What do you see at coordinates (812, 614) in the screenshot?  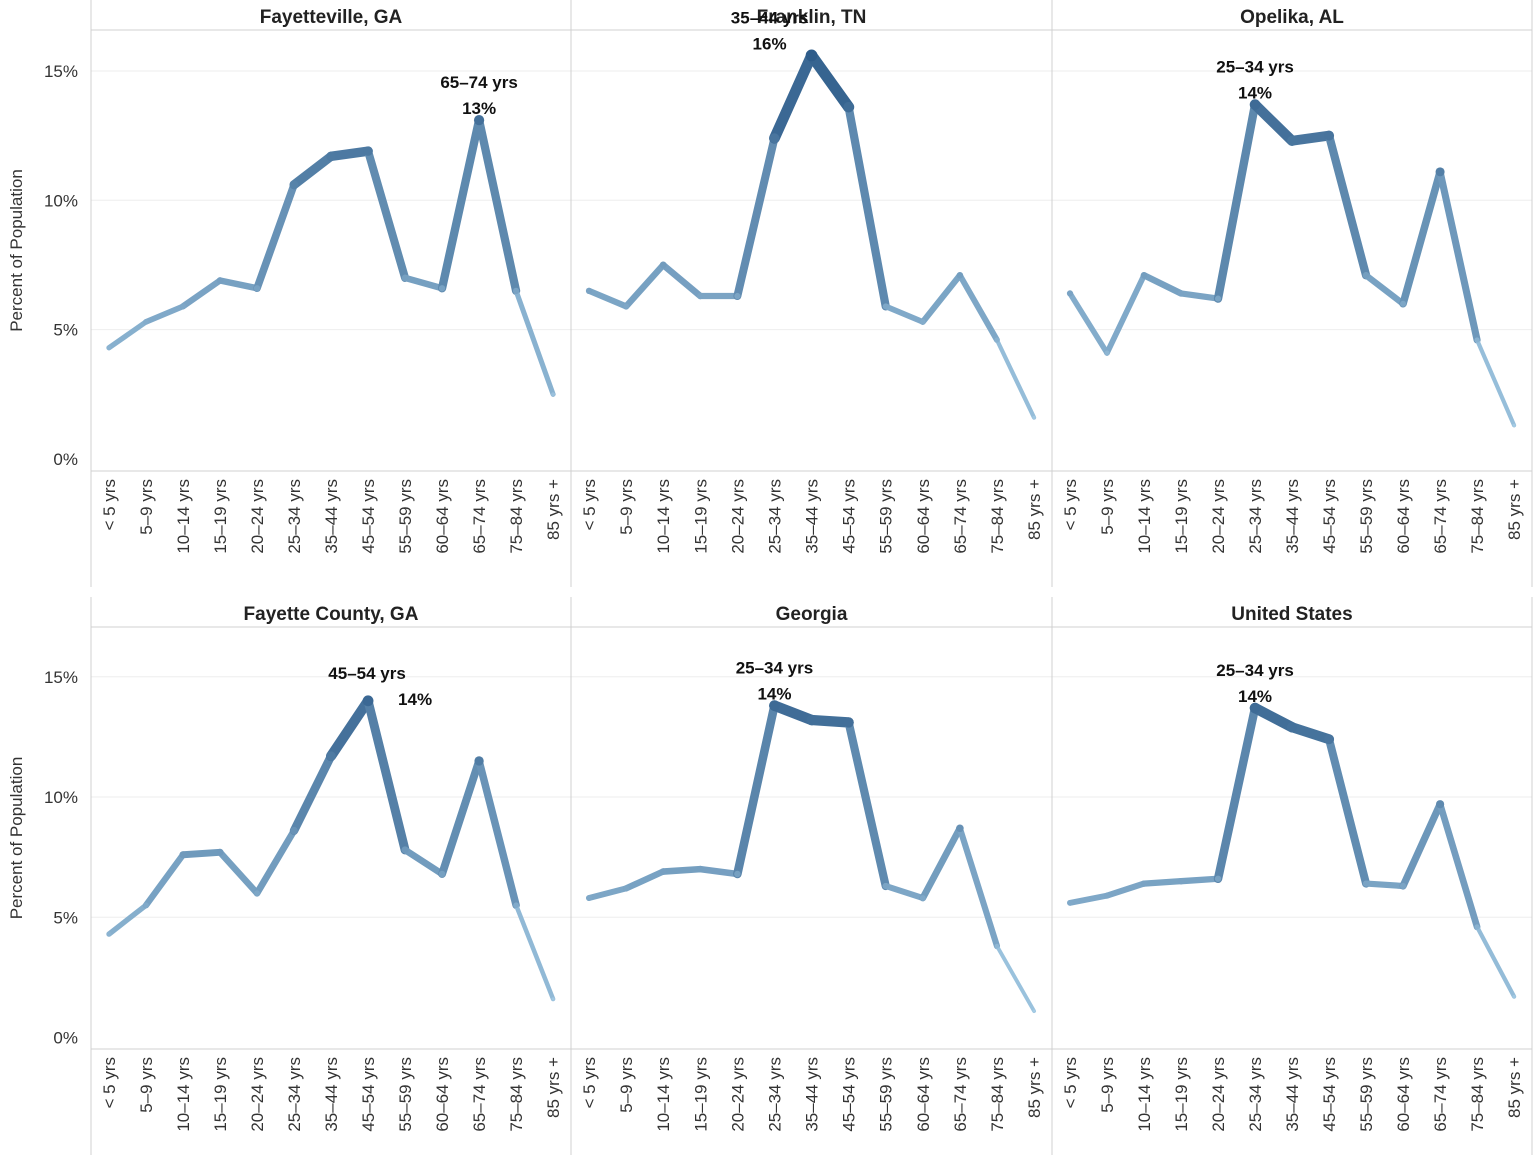 I see `panel-title: Georgia` at bounding box center [812, 614].